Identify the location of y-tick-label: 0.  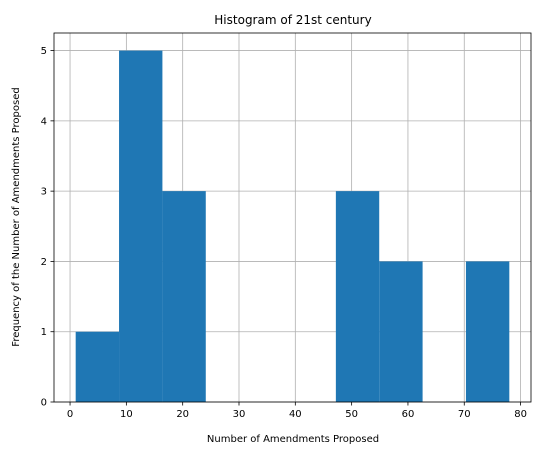
(44, 403).